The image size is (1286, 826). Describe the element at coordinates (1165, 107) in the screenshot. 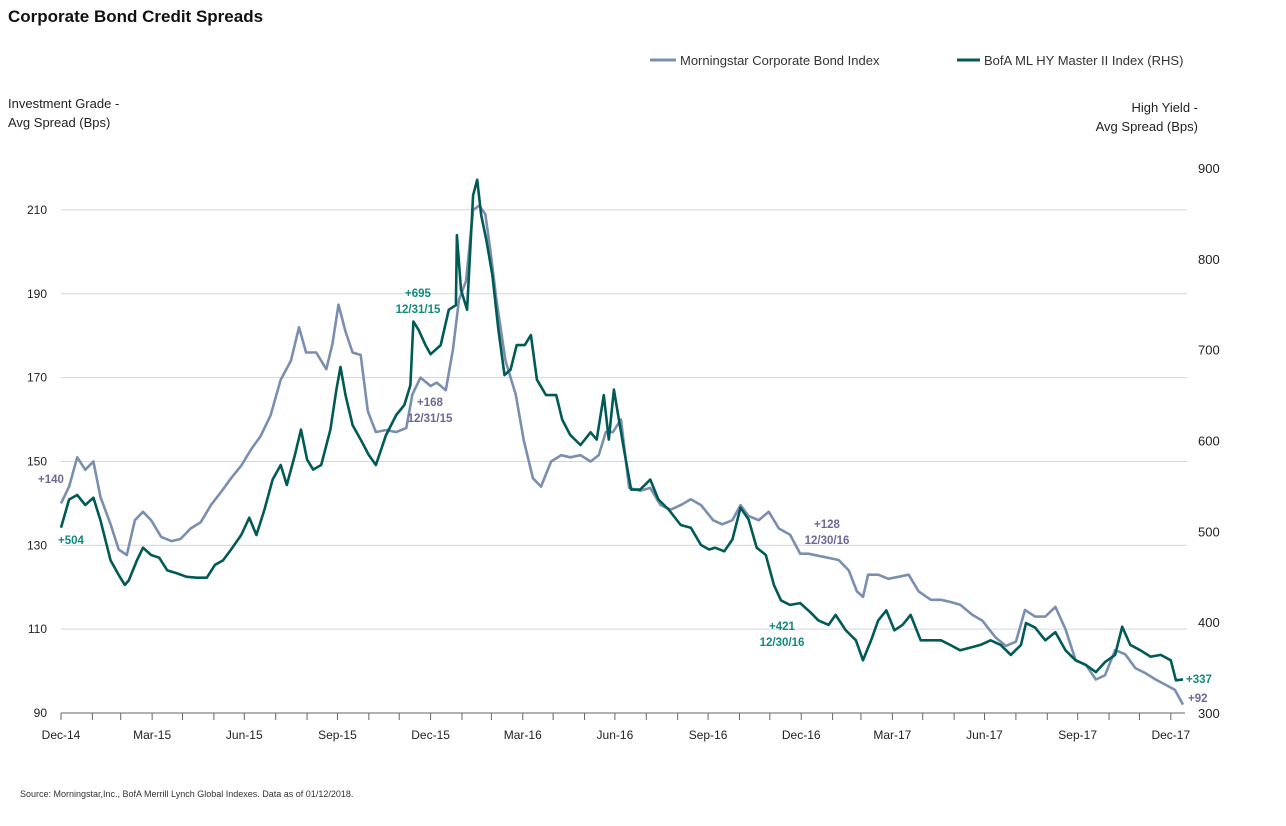

I see `right-axis-title-line1: High Yield -` at that location.